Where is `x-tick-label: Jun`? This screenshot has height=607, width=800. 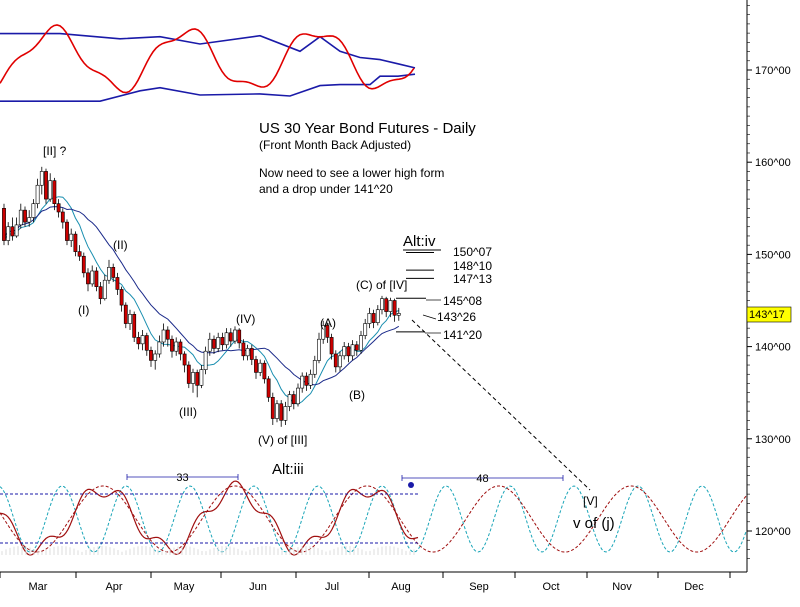
x-tick-label: Jun is located at coordinates (258, 587).